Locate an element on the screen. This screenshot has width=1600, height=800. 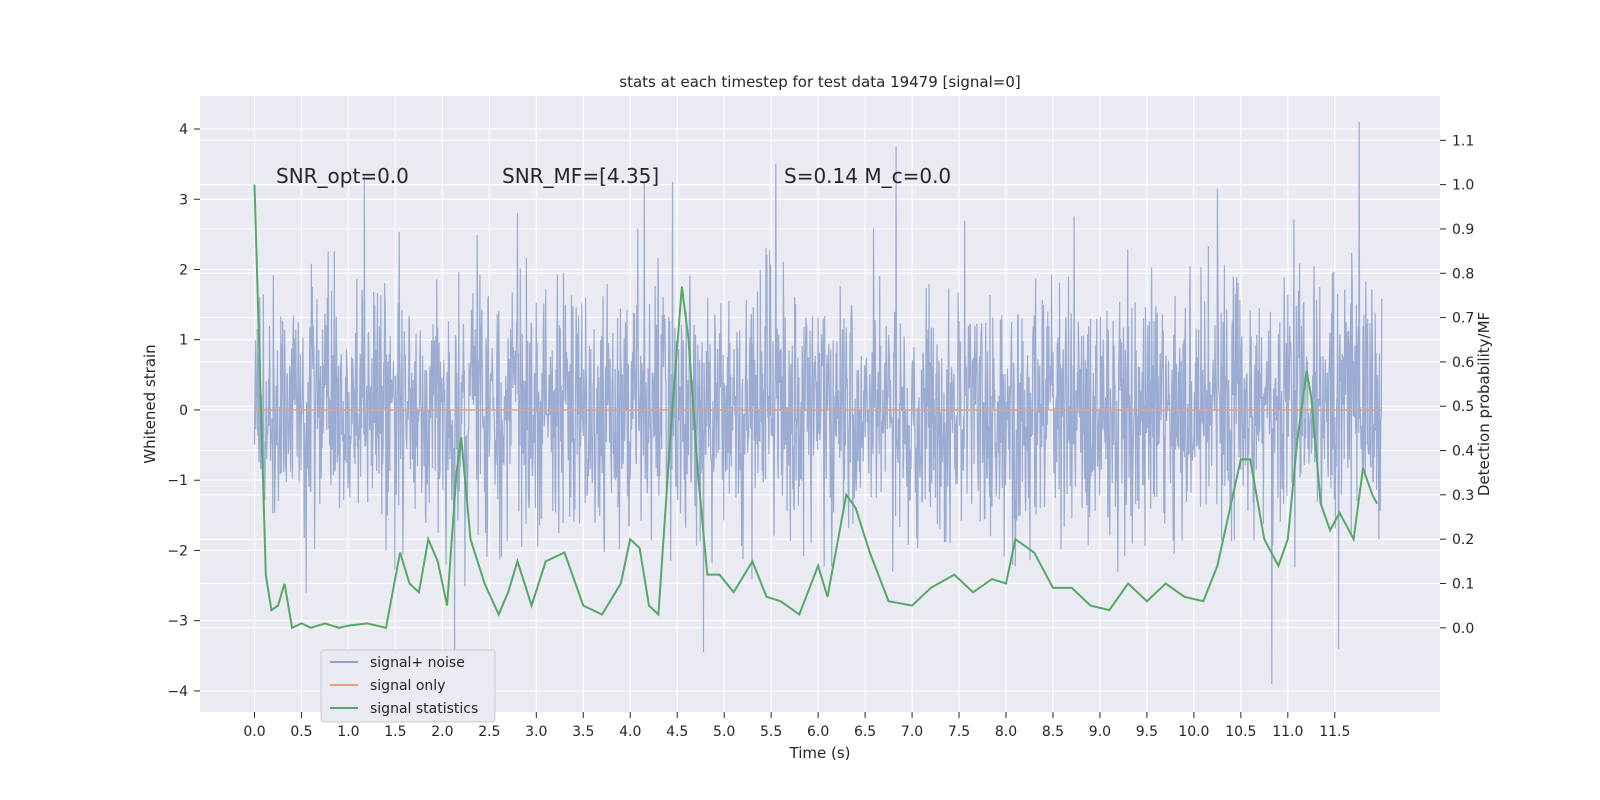
x-tick-label-22: 11.0 is located at coordinates (1287, 732).